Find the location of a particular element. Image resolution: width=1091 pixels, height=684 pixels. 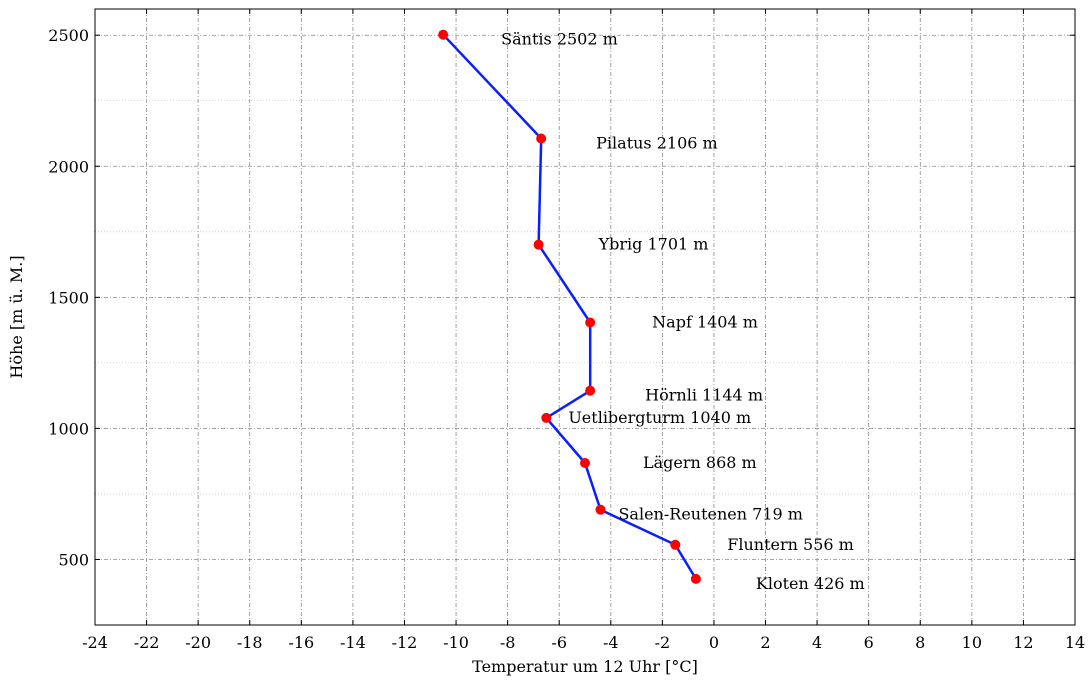

x-tick-label: -20 is located at coordinates (198, 642).